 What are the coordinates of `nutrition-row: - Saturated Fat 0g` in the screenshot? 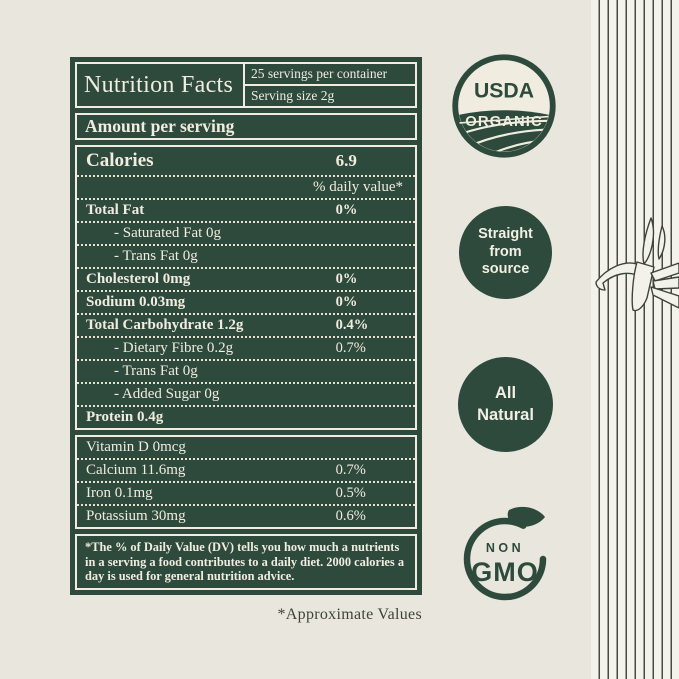 It's located at (246, 232).